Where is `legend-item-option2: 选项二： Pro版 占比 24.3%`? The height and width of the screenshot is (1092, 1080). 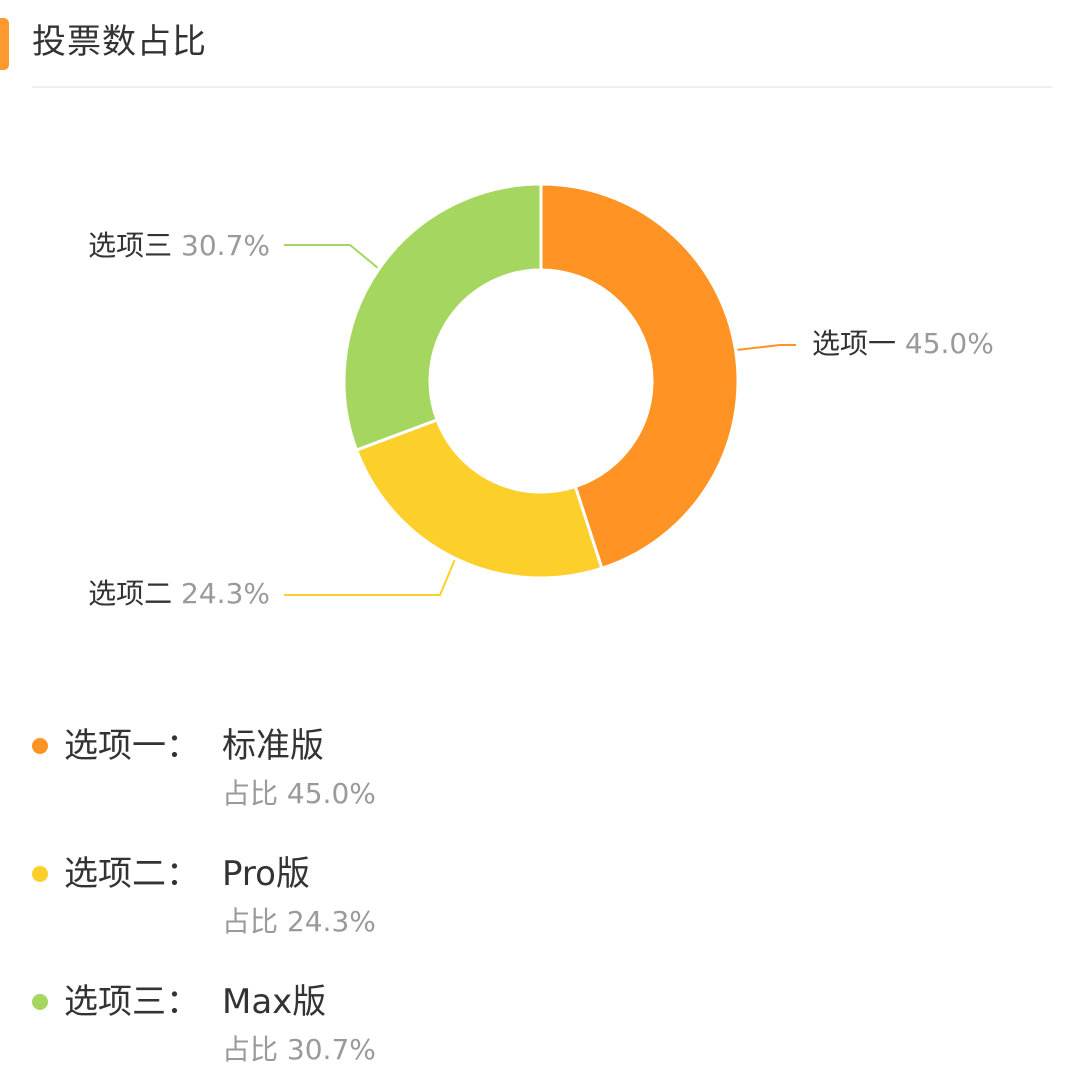 legend-item-option2: 选项二： Pro版 占比 24.3% is located at coordinates (540, 909).